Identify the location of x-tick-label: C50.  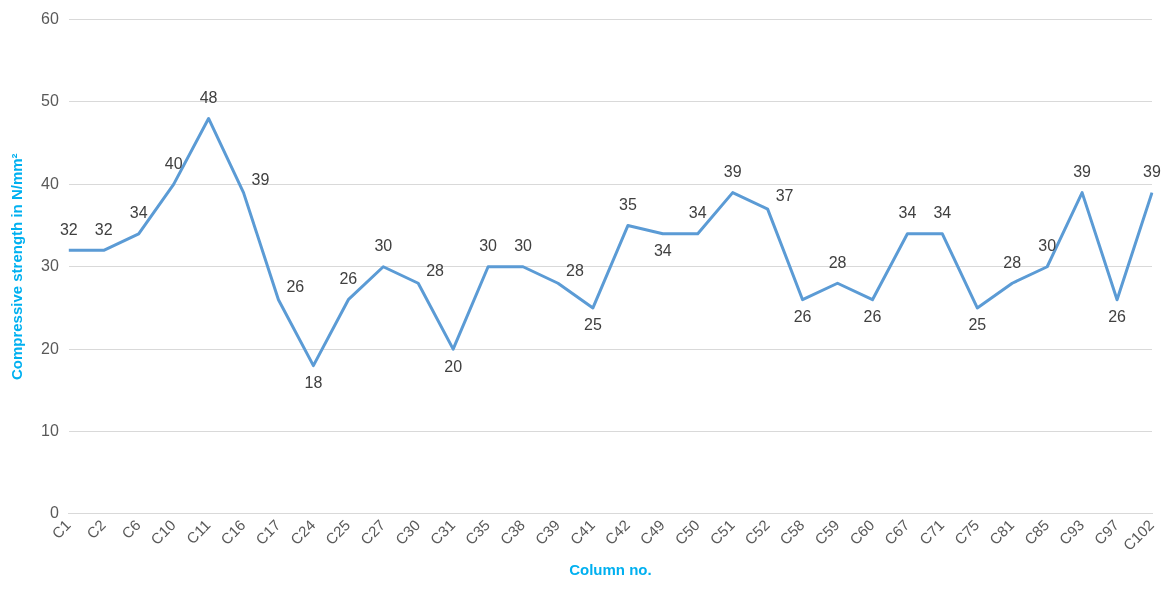
(687, 532).